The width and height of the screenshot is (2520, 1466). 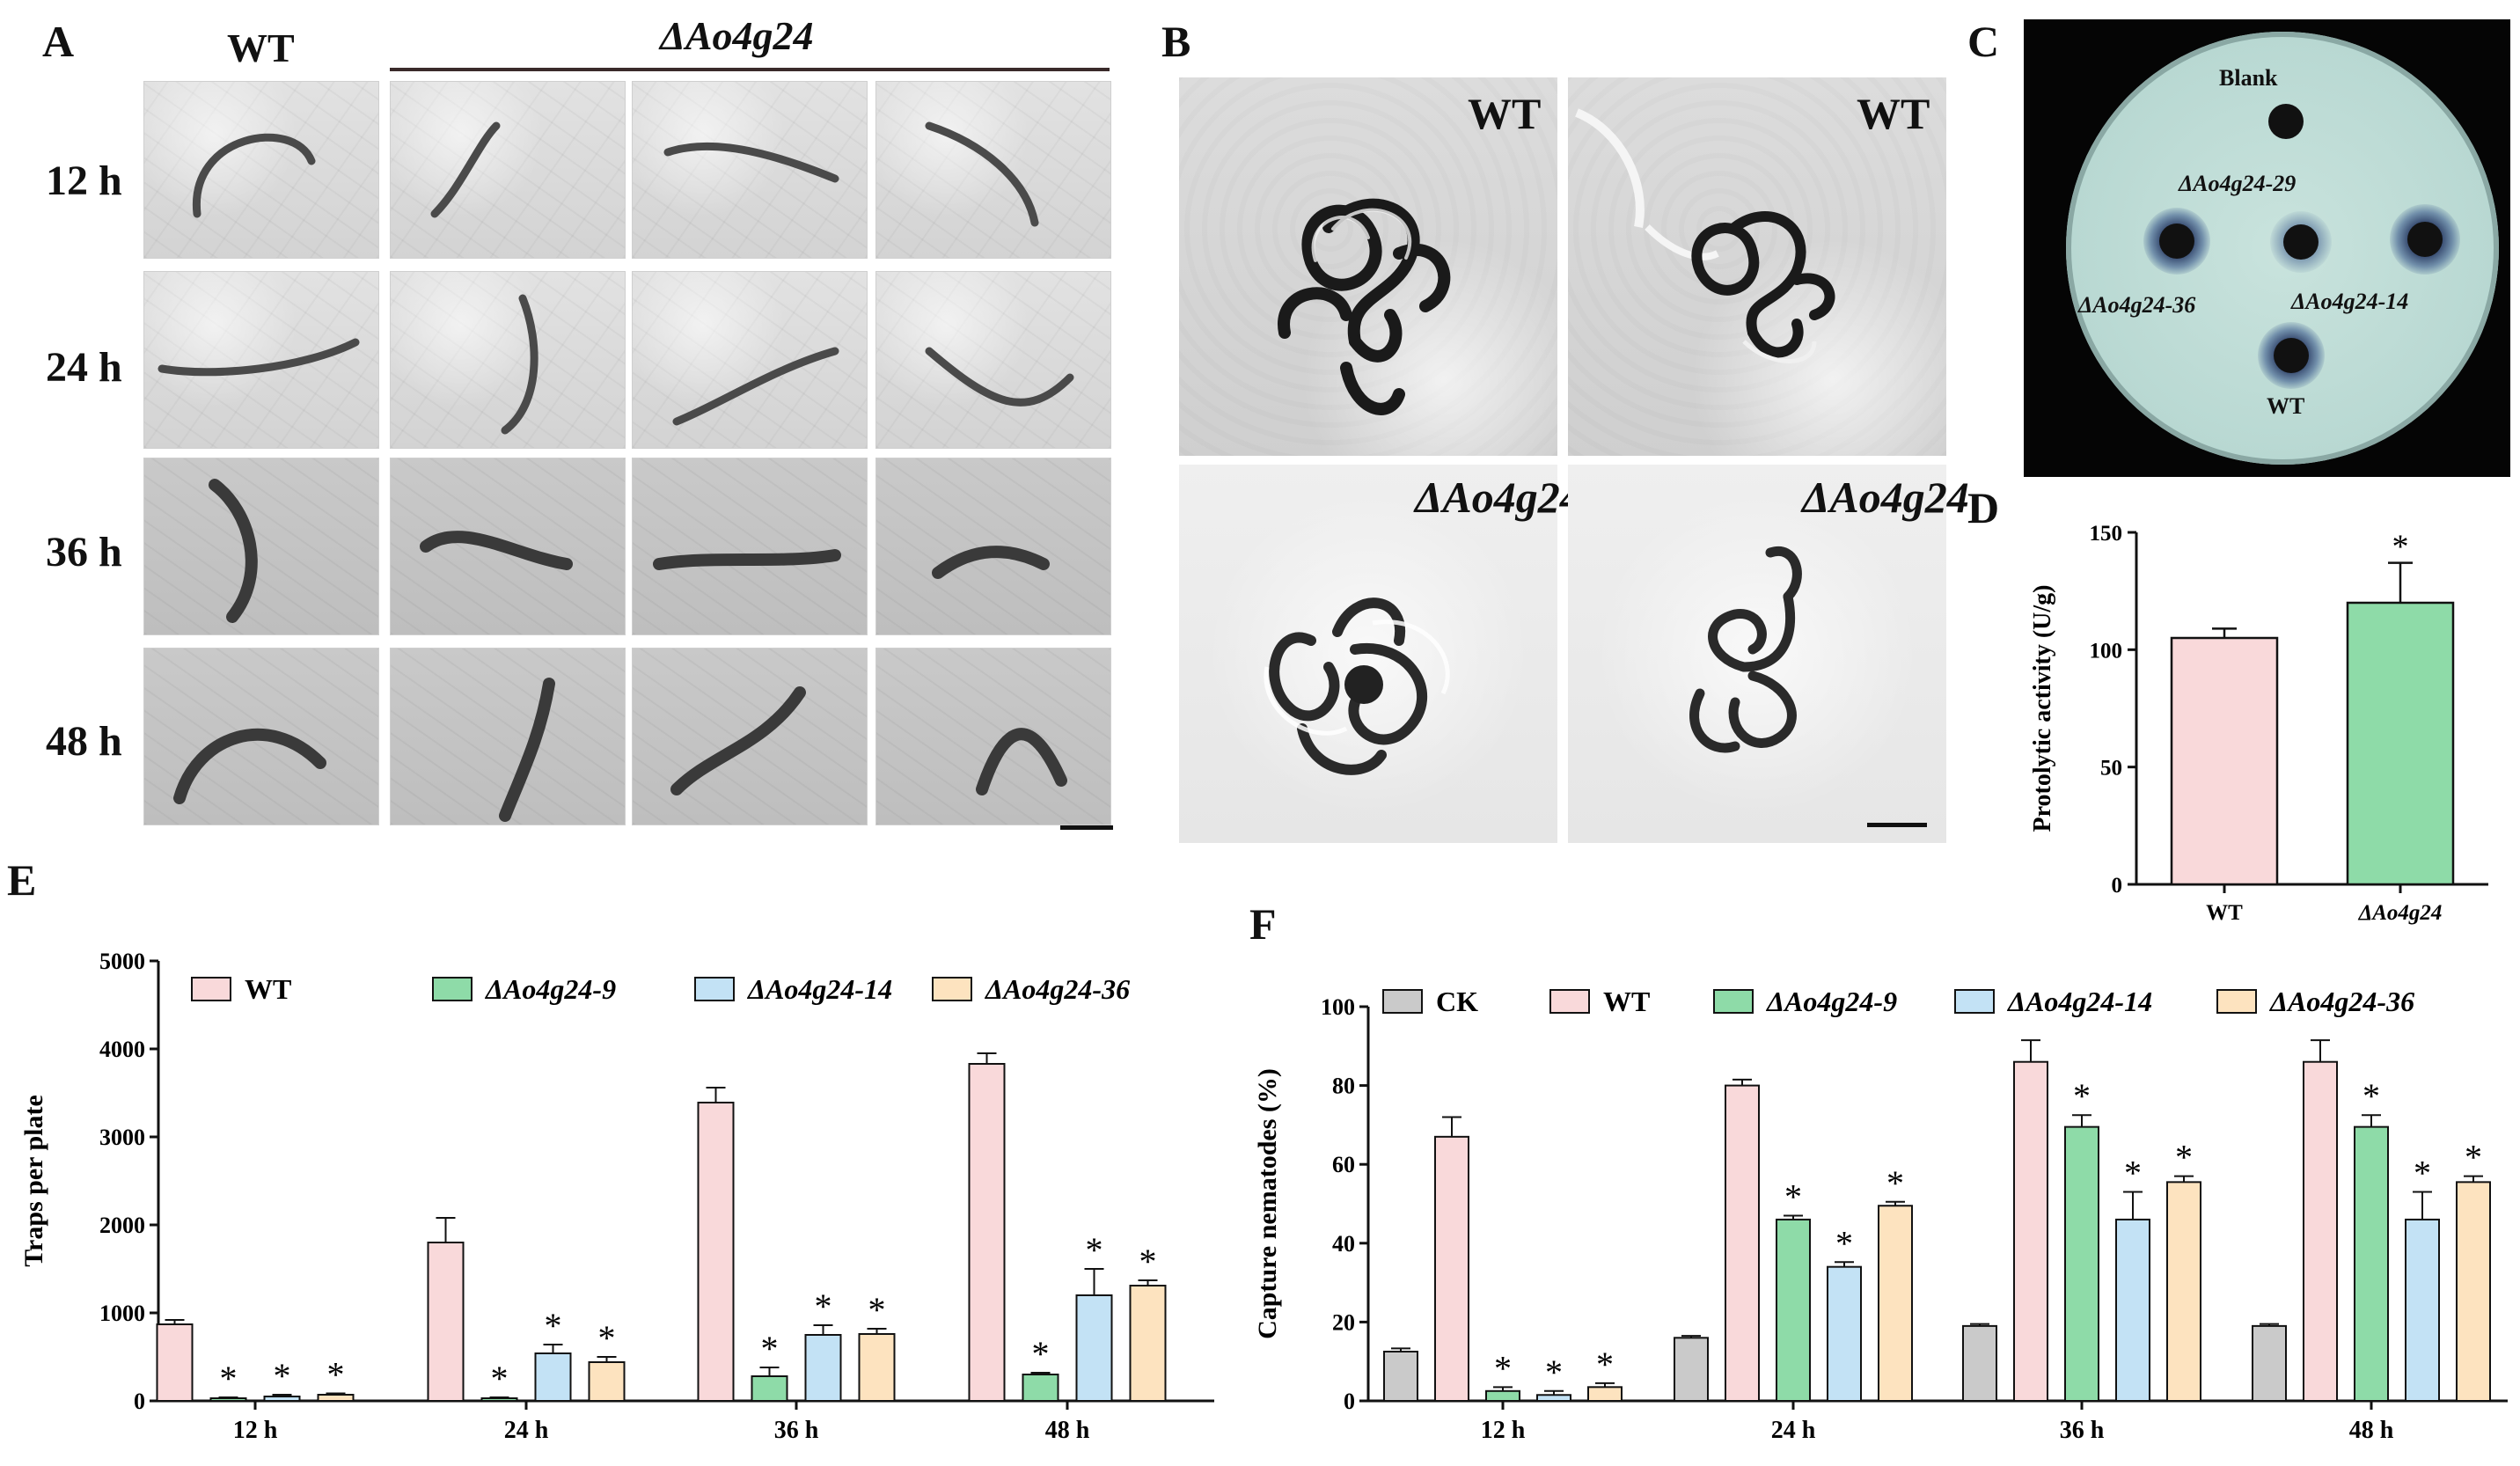 What do you see at coordinates (1457, 1001) in the screenshot?
I see `legend-label: CK` at bounding box center [1457, 1001].